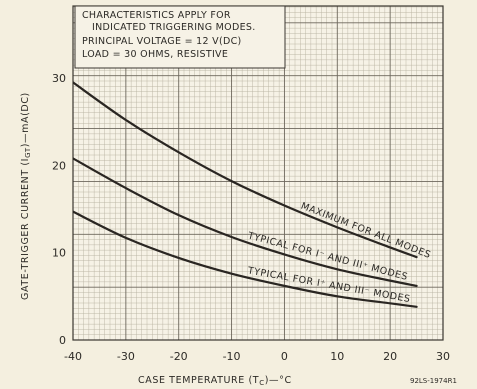 This screenshot has width=477, height=389. I want to click on y-axis-title: GATE-TRIGGER CURRENT (IGT)—mA(DC), so click(26, 196).